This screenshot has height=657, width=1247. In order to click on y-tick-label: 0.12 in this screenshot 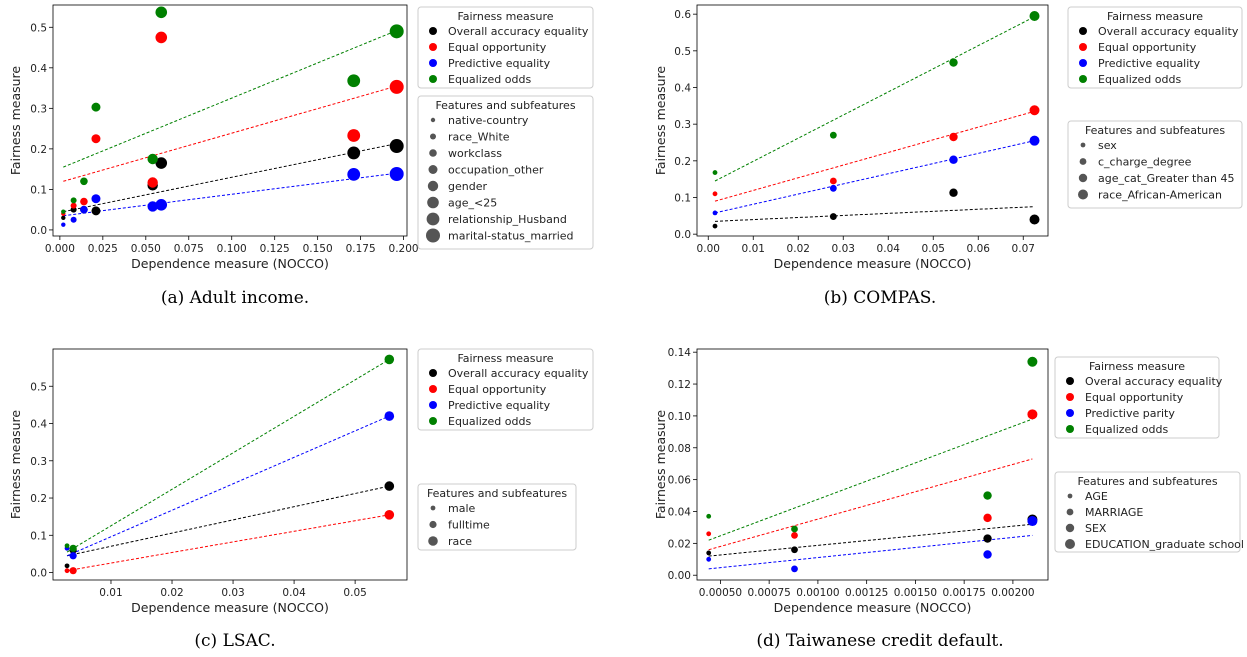, I will do `click(679, 385)`.